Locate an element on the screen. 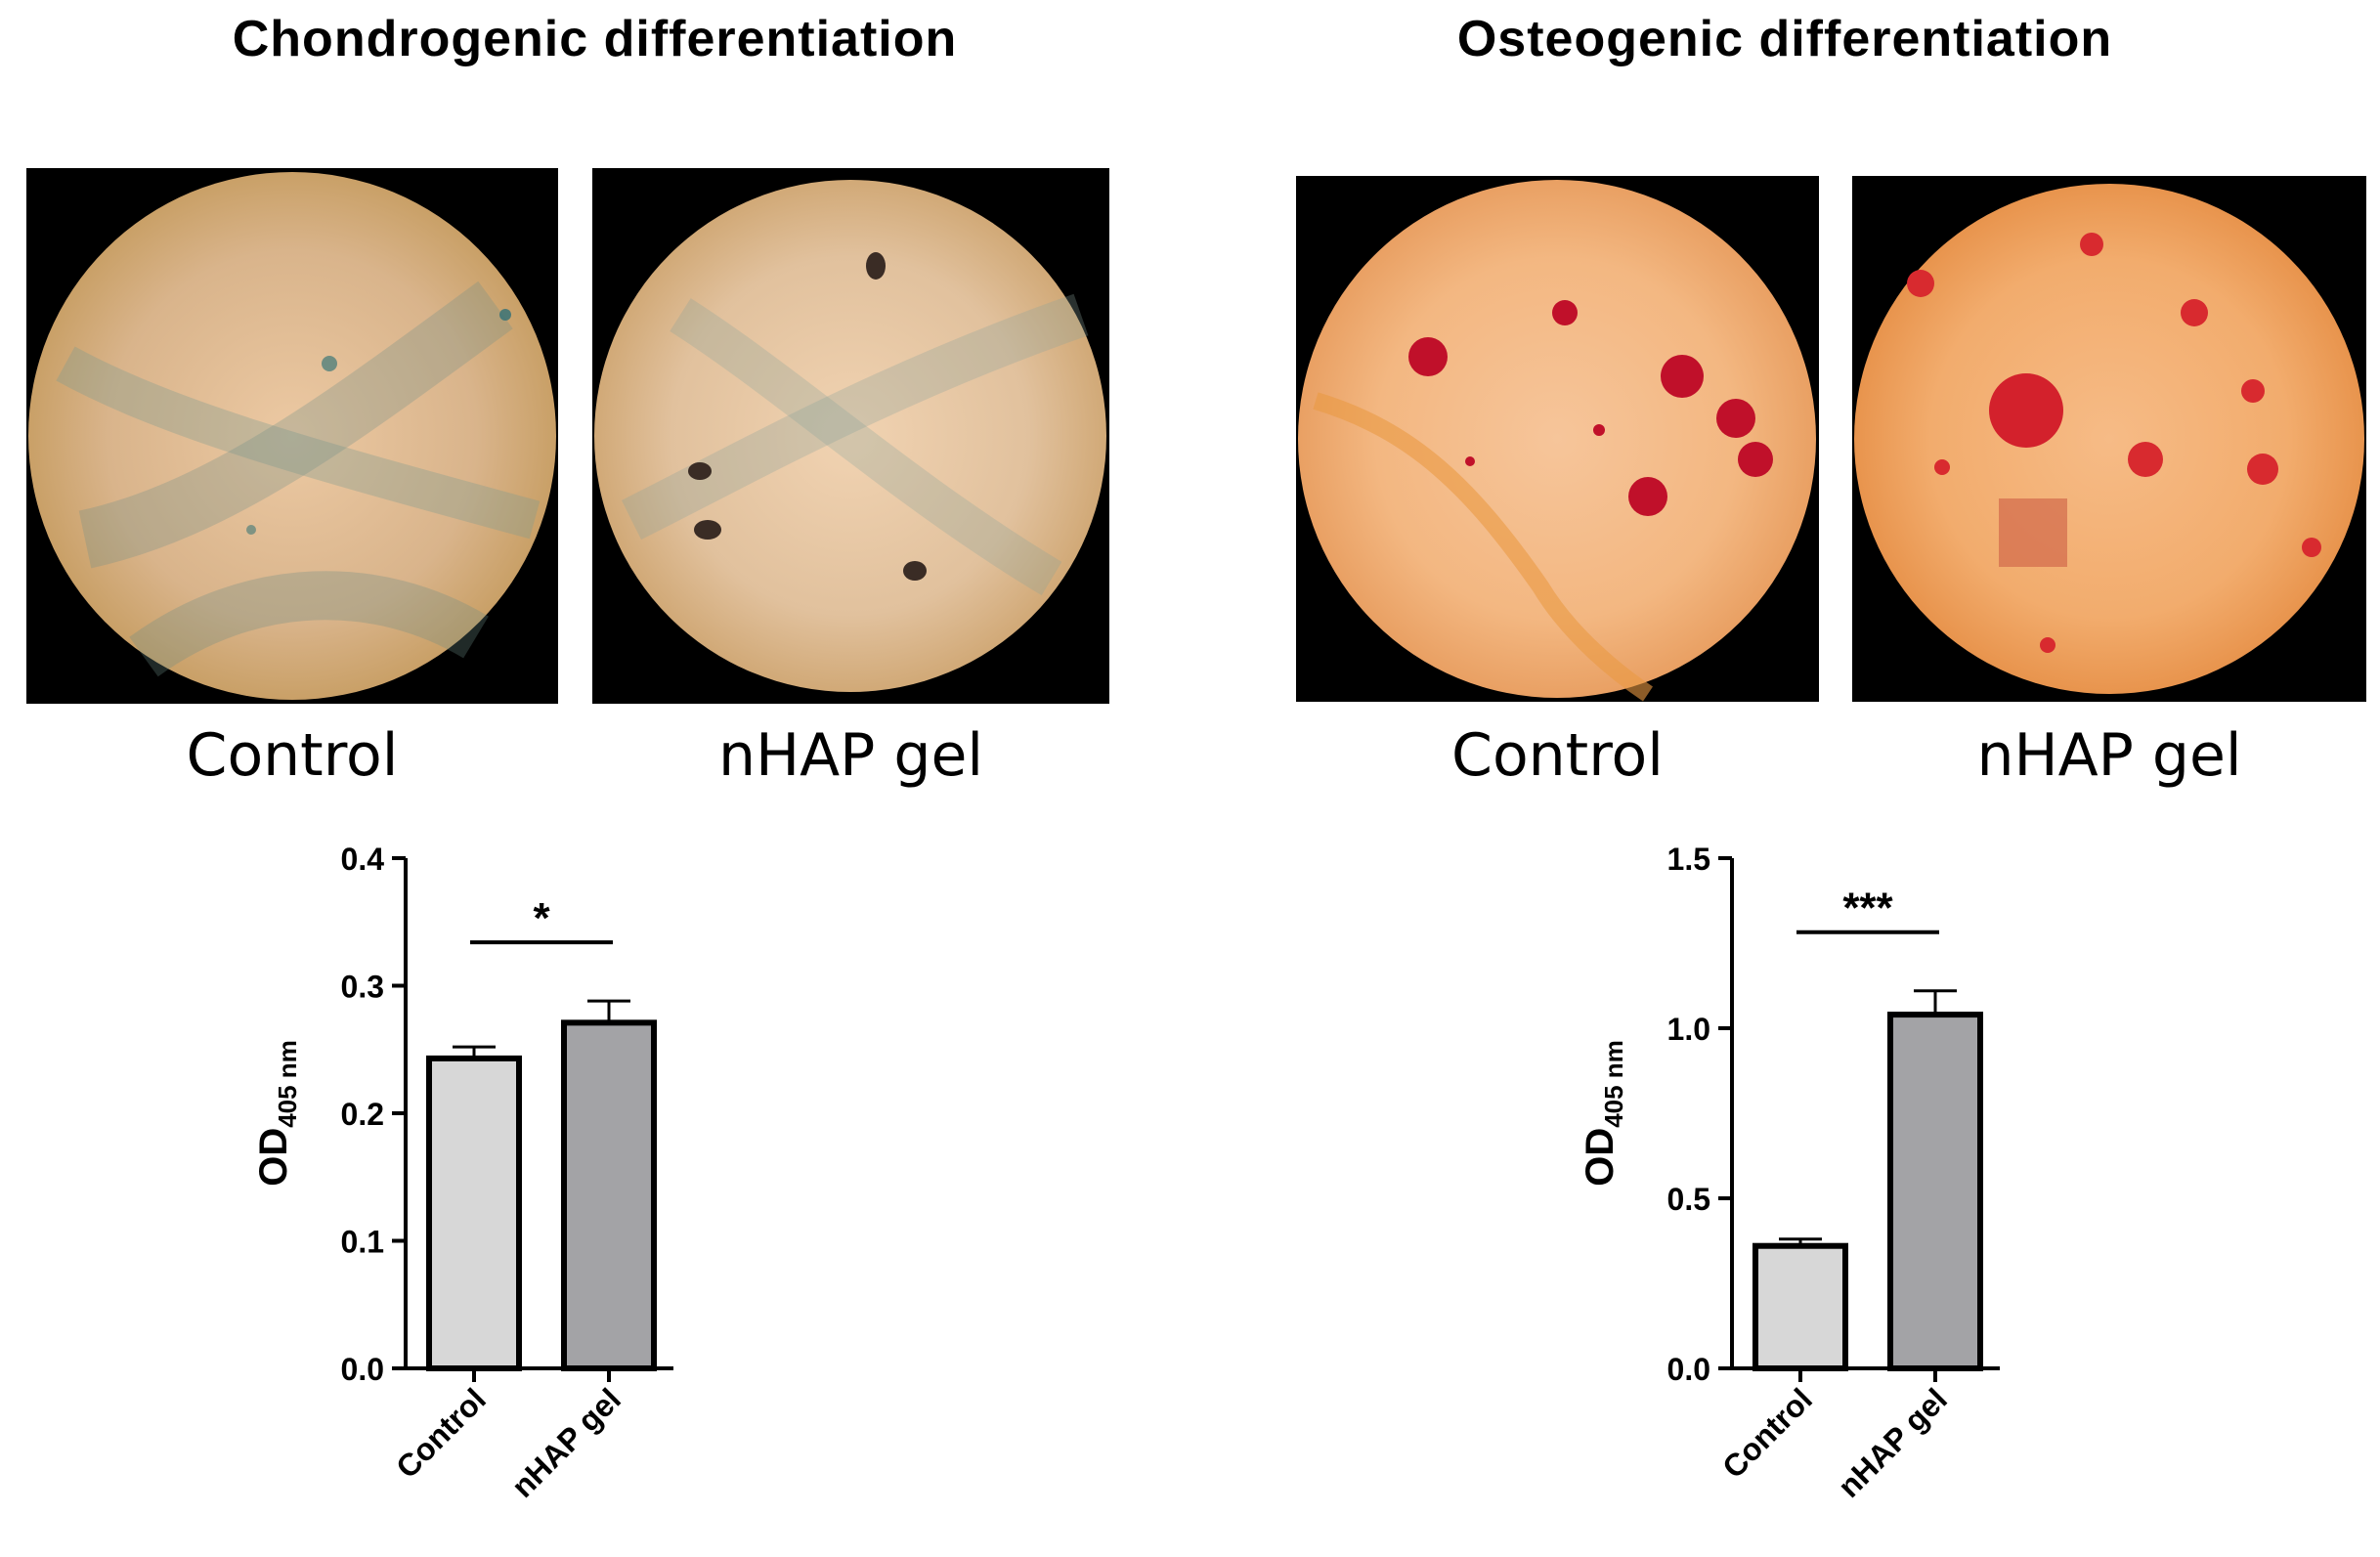 The height and width of the screenshot is (1557, 2380). chondro-control-micrograph is located at coordinates (292, 436).